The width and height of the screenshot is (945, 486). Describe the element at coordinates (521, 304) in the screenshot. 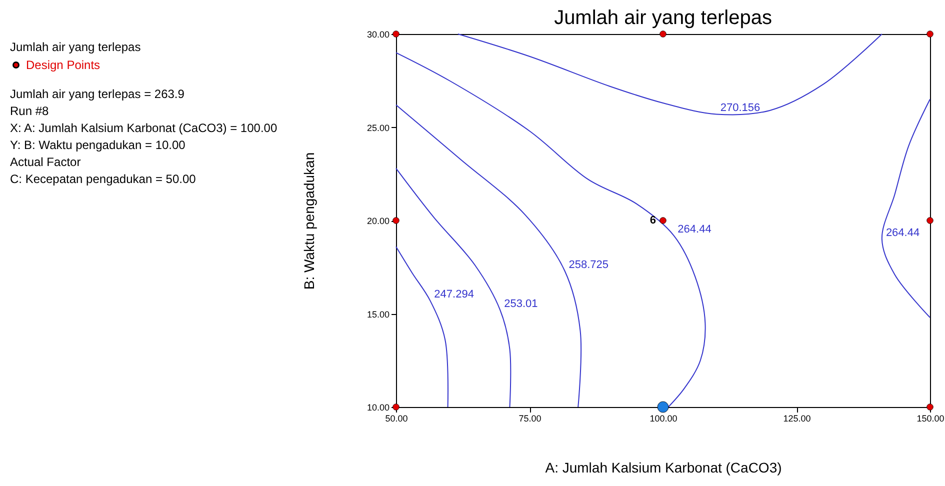

I see `series-label: 253.01` at that location.